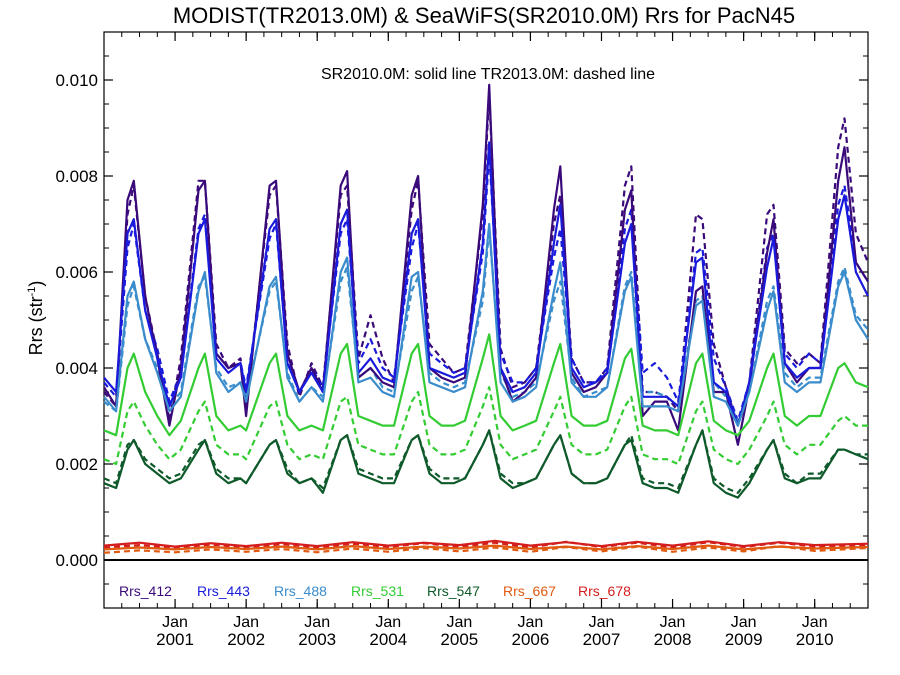 The image size is (900, 675). I want to click on series-line-rrs-547-dashed, so click(485, 461).